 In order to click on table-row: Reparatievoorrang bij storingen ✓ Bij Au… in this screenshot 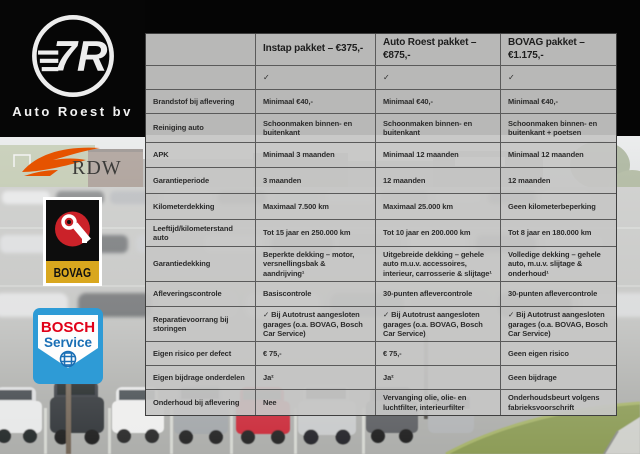, I will do `click(381, 324)`.